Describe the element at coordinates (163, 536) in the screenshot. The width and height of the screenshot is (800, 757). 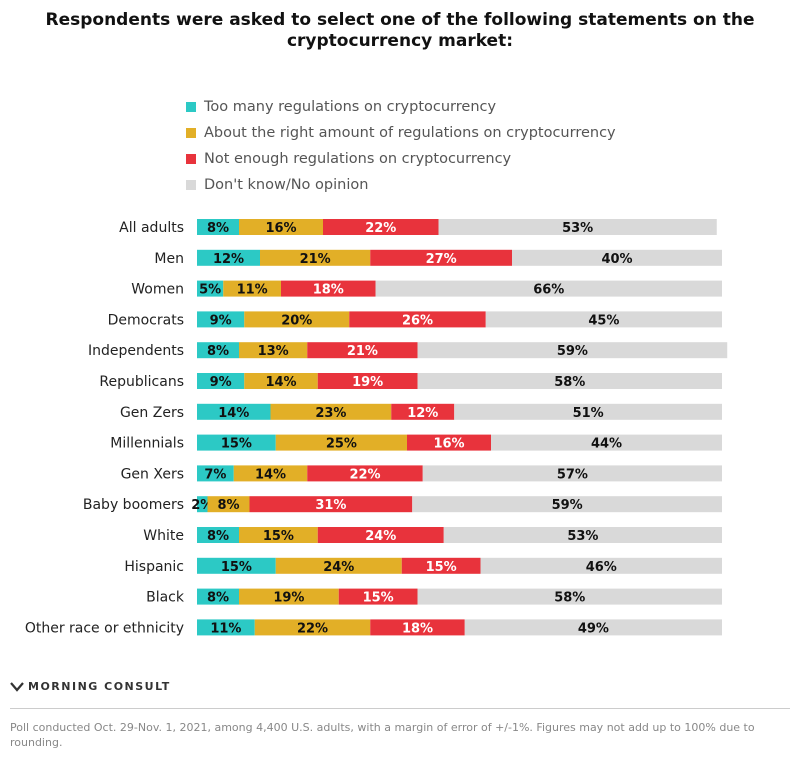
I see `category-label: White` at that location.